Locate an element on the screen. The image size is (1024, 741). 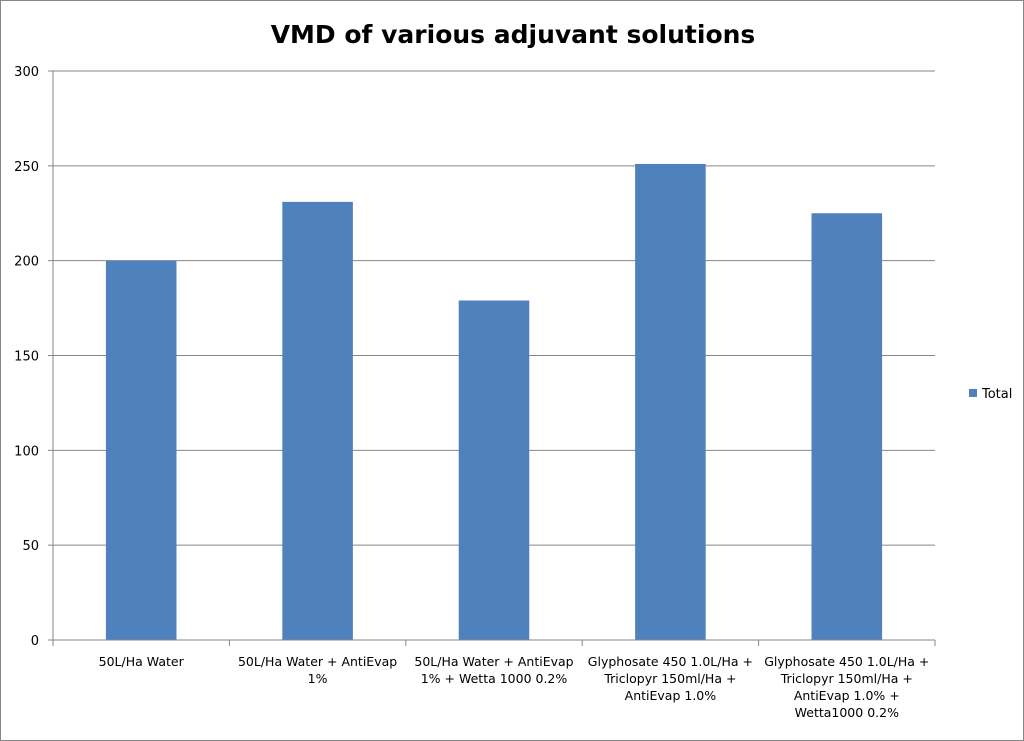
x-category-label: 50L/Ha Water is located at coordinates (142, 661).